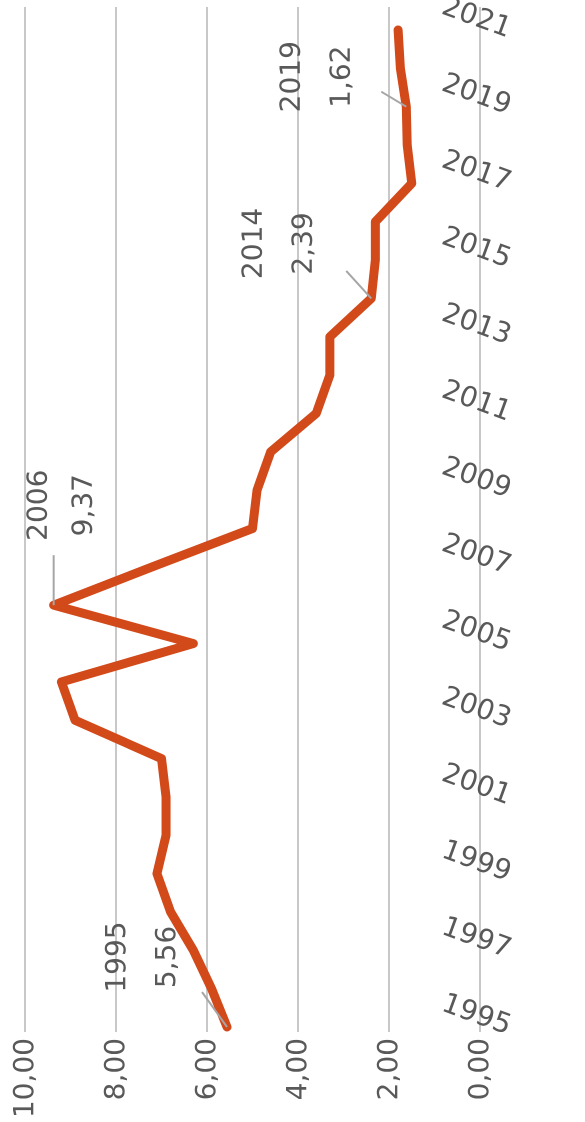 The image size is (585, 1122). What do you see at coordinates (296, 1069) in the screenshot?
I see `y-tick-label: 4,00` at bounding box center [296, 1069].